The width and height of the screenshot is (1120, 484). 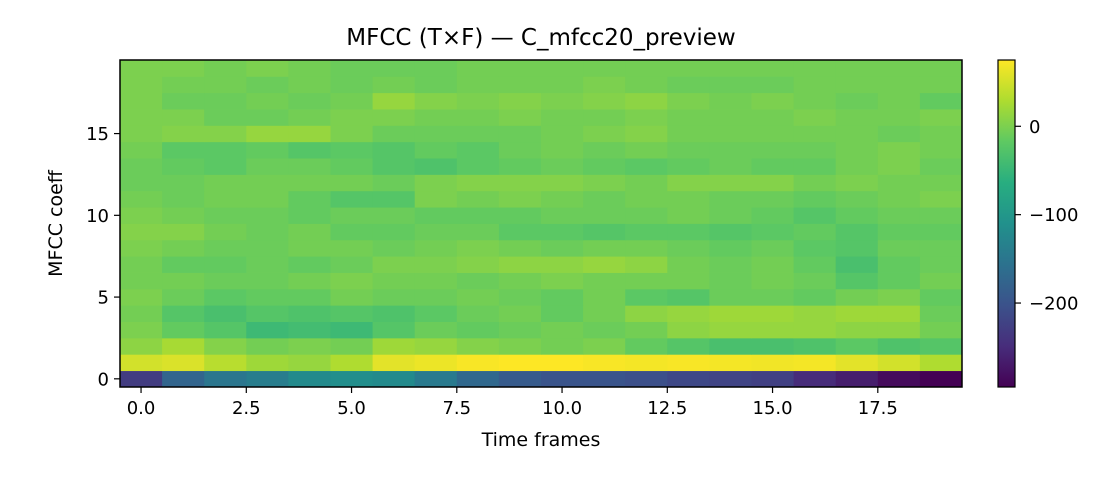 I want to click on x-tick-label: 5.0, so click(x=351, y=408).